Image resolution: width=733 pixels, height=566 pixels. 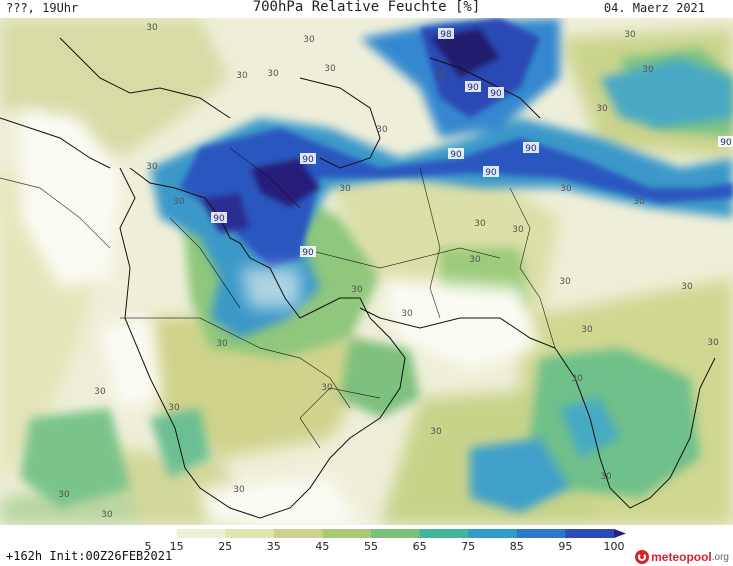 I want to click on colorbar-tick-label: 75, so click(x=468, y=546).